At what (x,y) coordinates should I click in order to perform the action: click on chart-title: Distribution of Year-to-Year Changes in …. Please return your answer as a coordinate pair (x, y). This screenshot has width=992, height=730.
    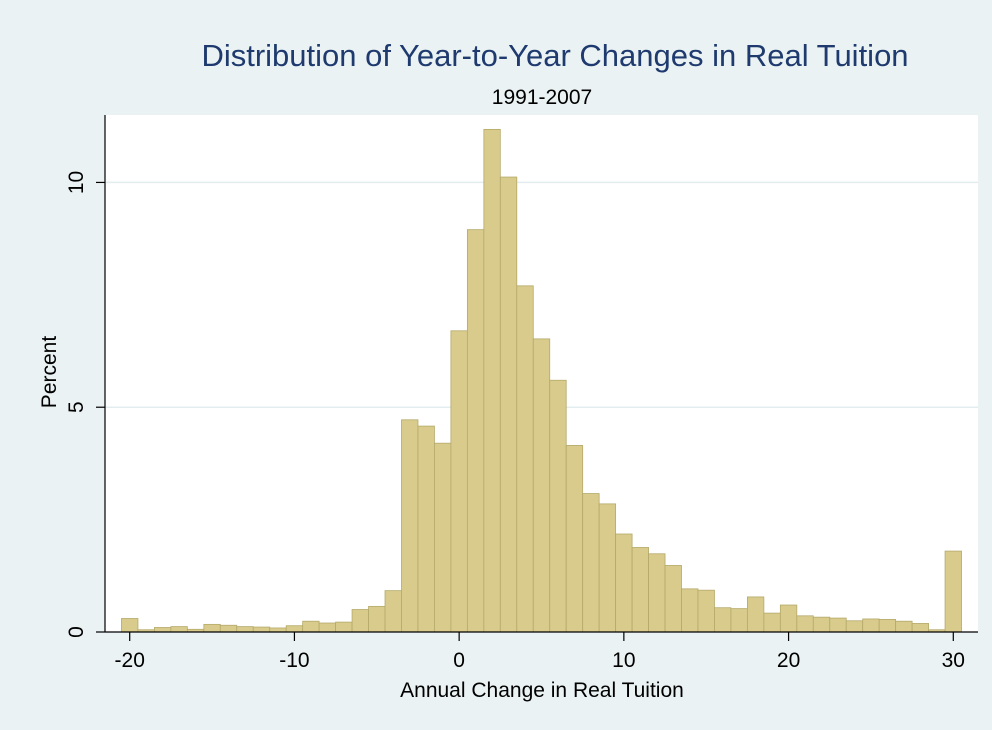
    Looking at the image, I should click on (554, 55).